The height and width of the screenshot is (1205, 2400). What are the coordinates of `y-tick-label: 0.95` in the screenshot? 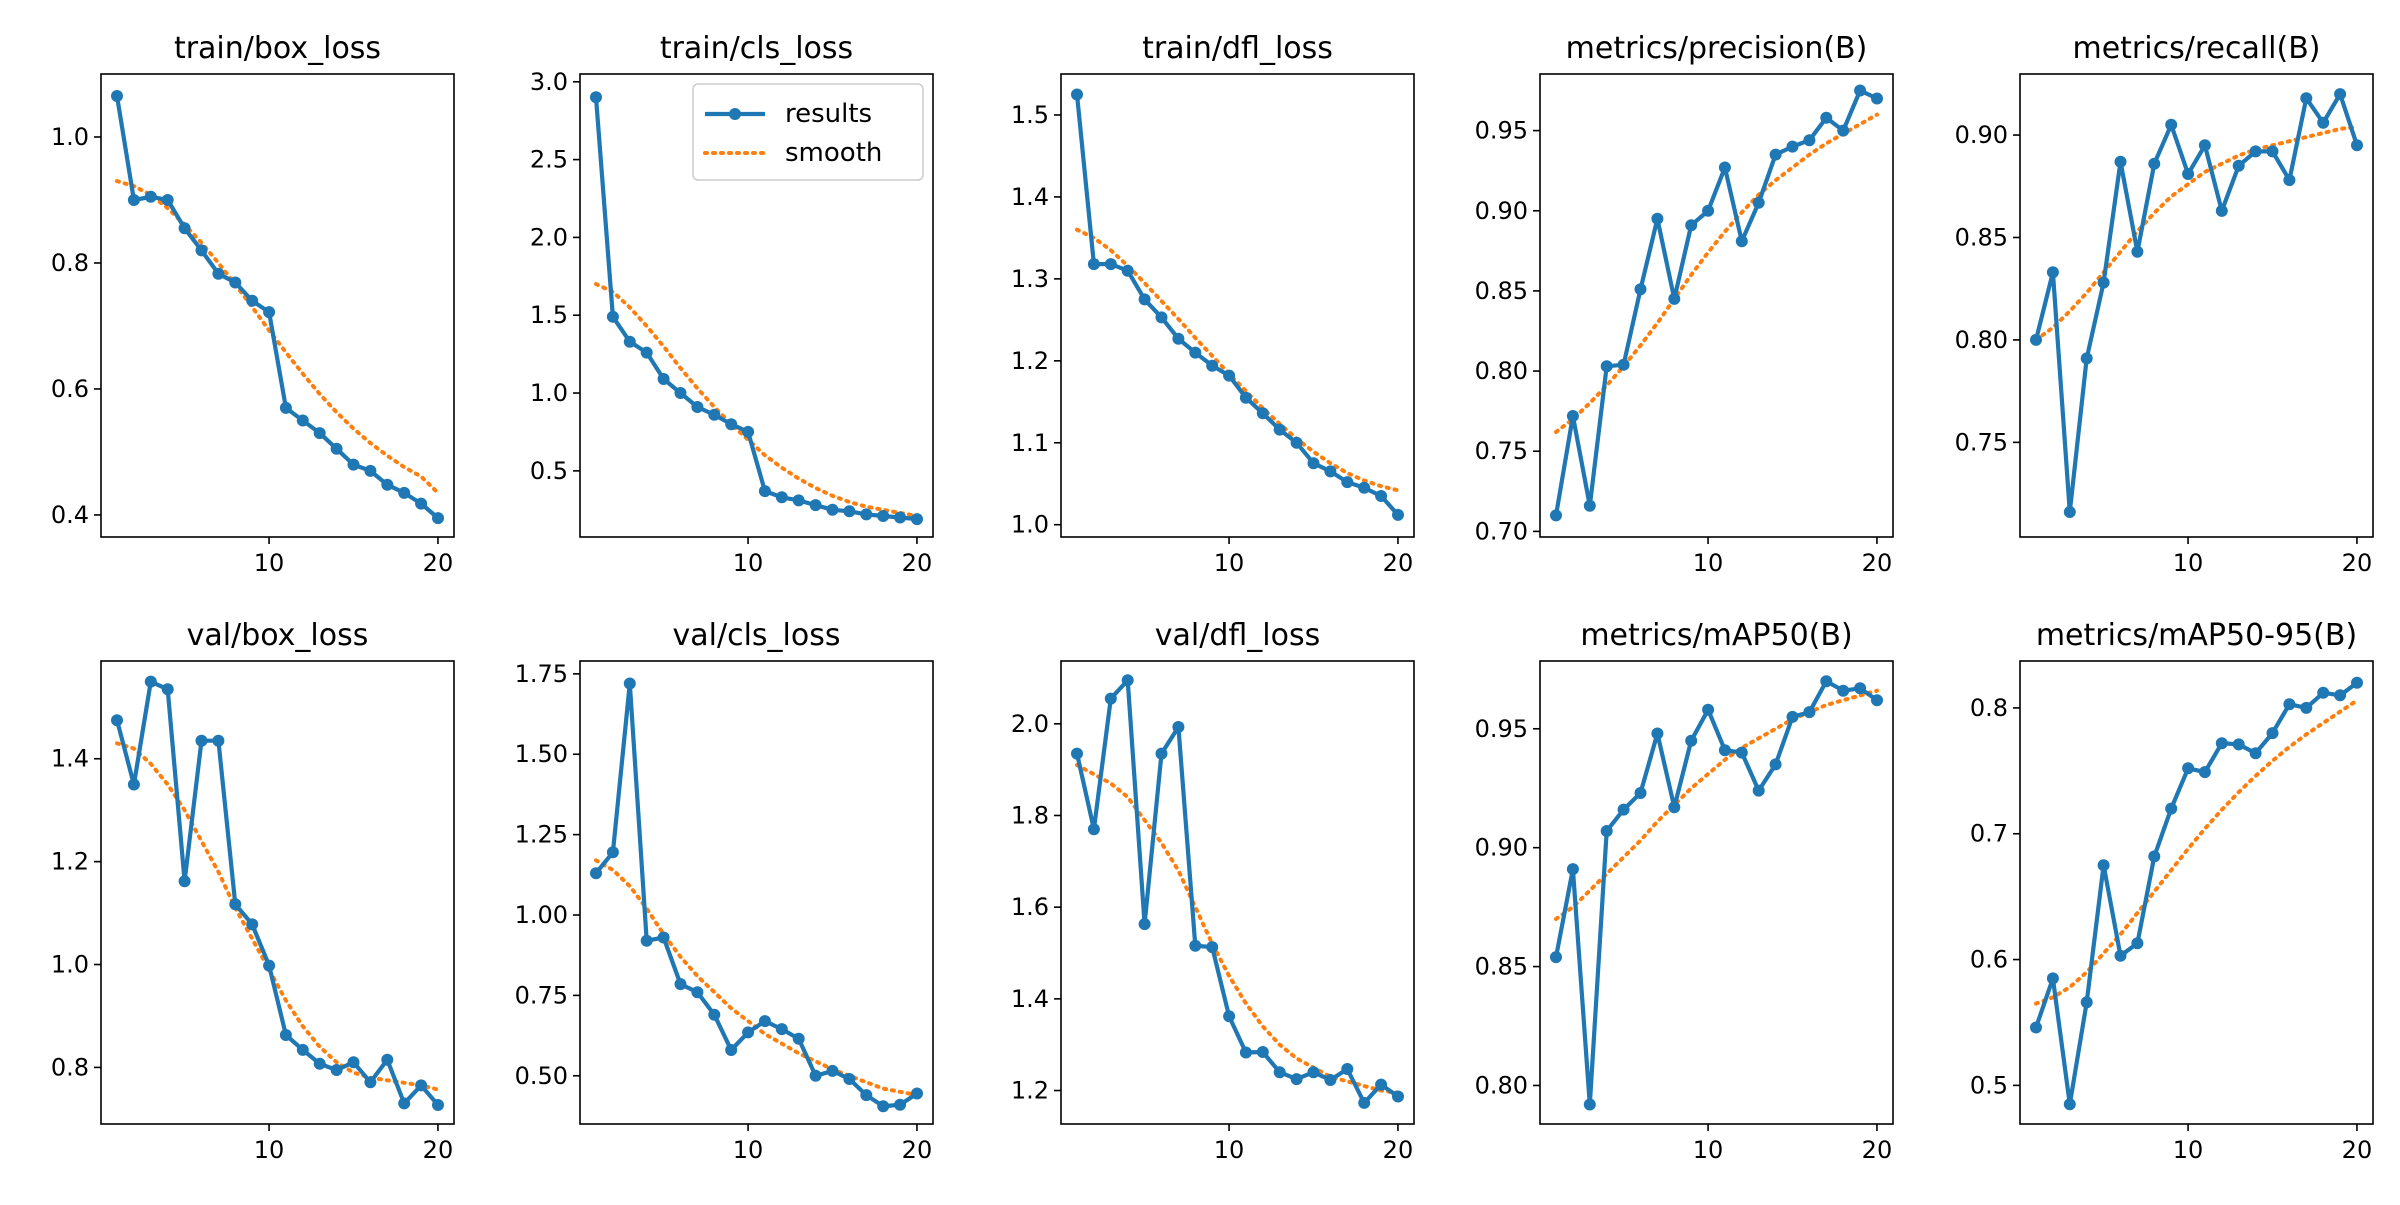 It's located at (1501, 131).